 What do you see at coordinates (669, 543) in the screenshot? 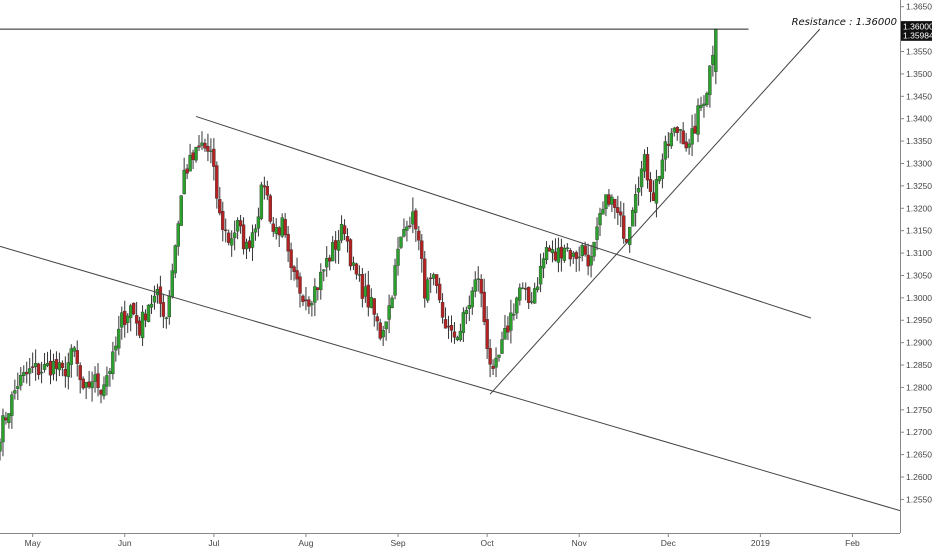
I see `x-tick-label: Dec` at bounding box center [669, 543].